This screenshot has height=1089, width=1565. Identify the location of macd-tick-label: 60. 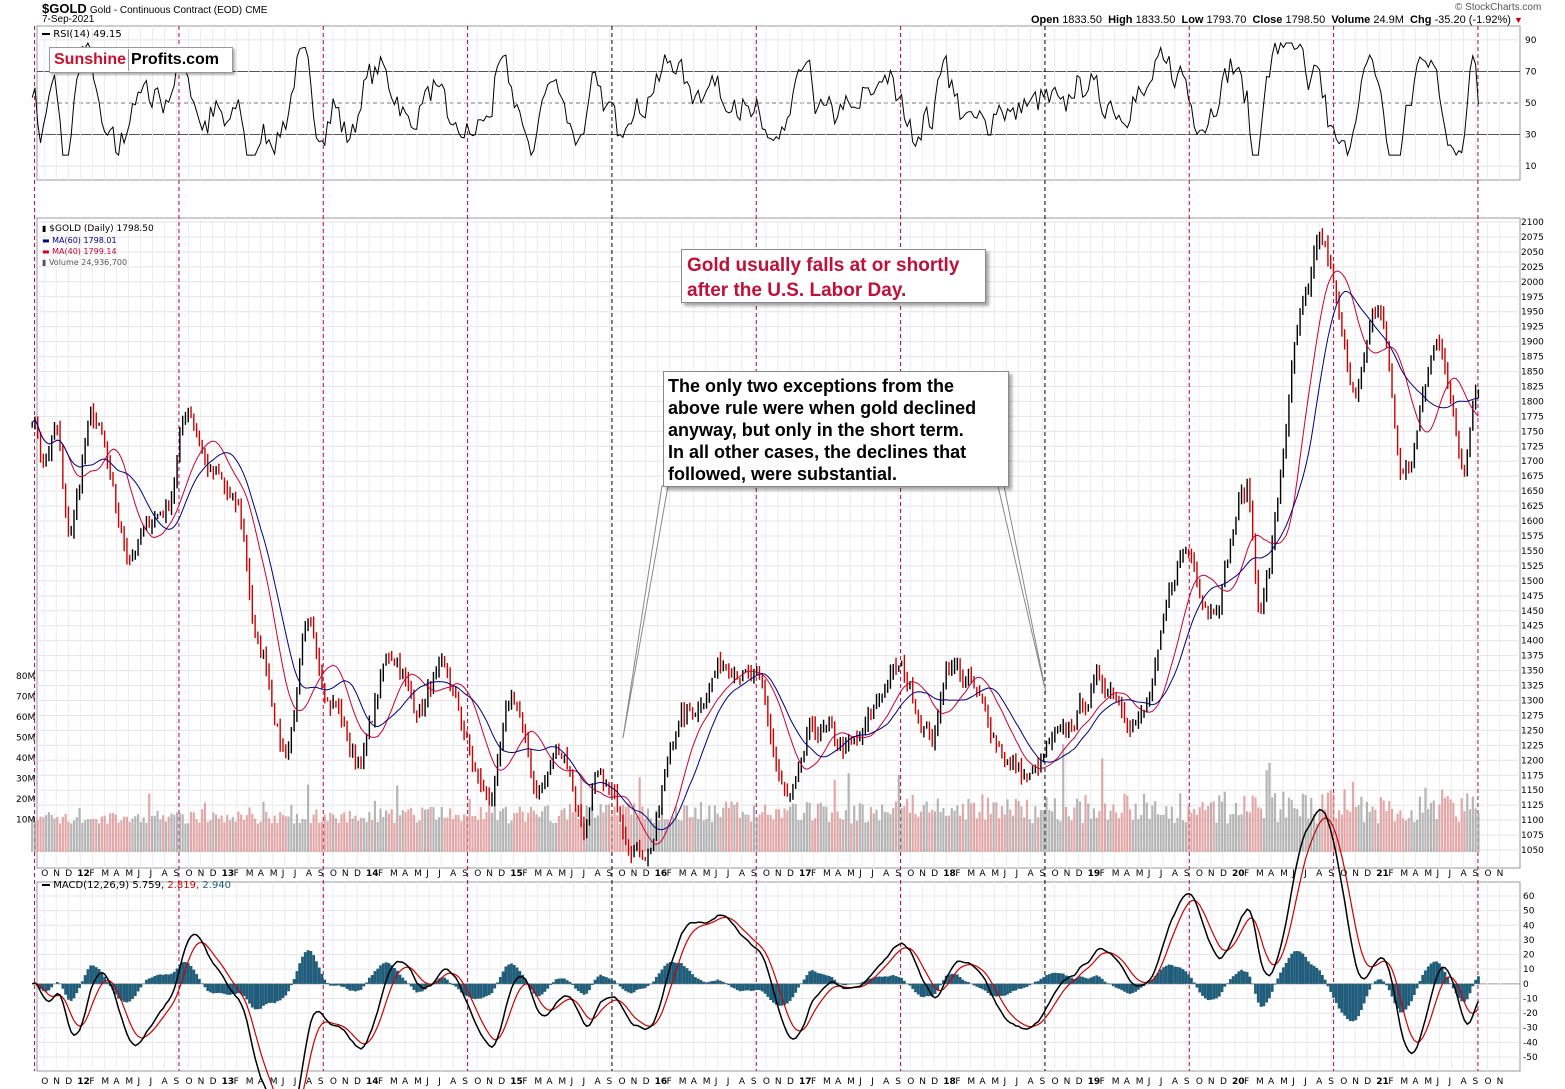
(1529, 897).